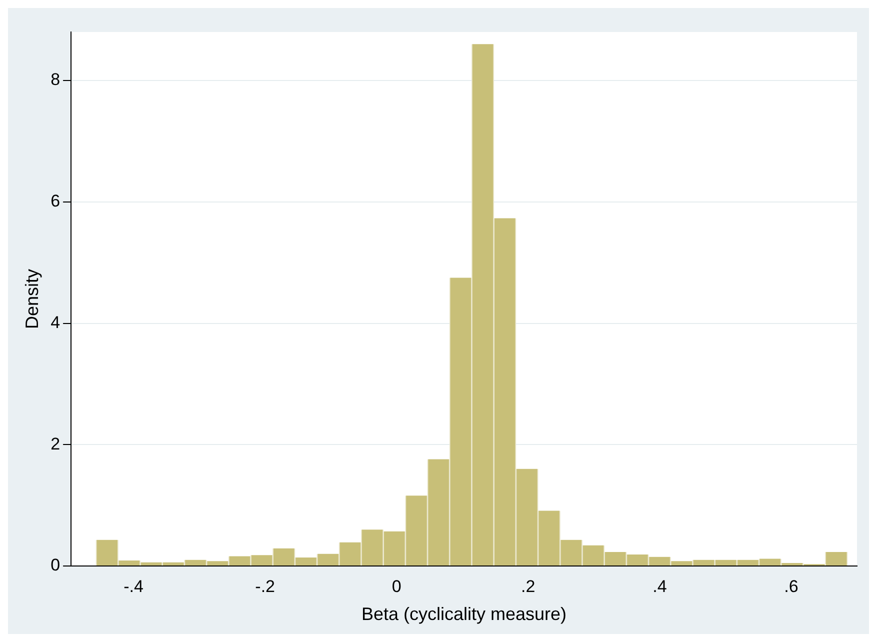 The width and height of the screenshot is (877, 642). I want to click on x-tick-label: 0, so click(397, 586).